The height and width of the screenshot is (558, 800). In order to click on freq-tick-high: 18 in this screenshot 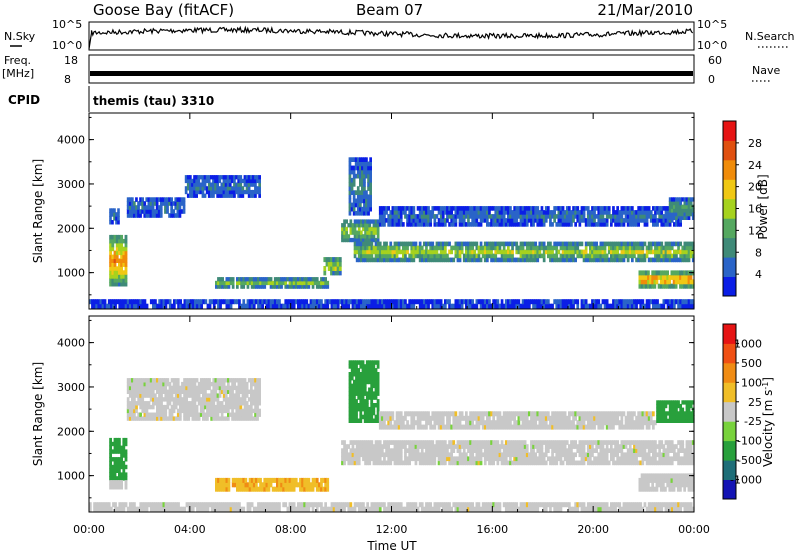, I will do `click(71, 60)`.